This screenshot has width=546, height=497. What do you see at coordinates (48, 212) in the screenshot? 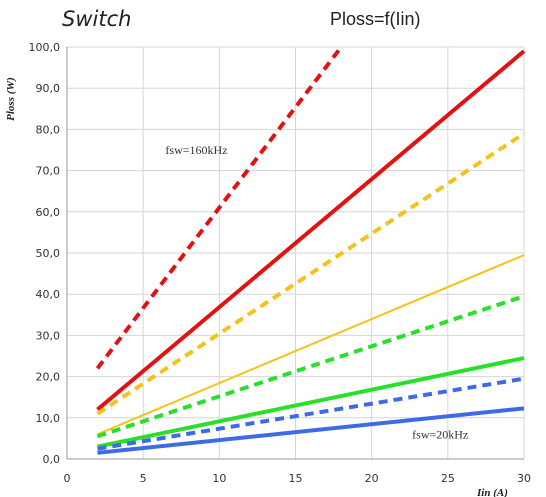
I see `y-tick-label: 60,0` at bounding box center [48, 212].